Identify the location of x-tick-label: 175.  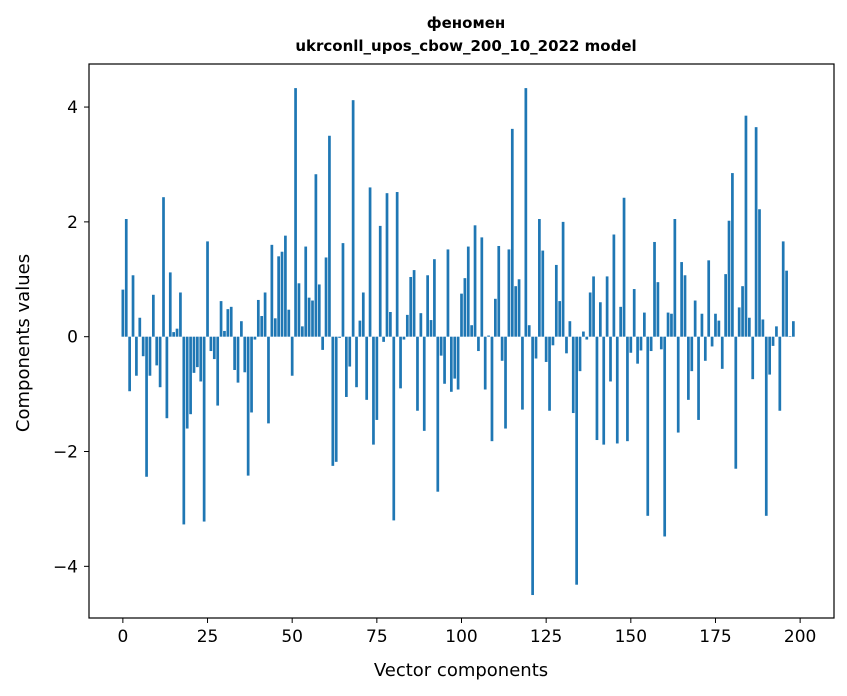
(715, 637).